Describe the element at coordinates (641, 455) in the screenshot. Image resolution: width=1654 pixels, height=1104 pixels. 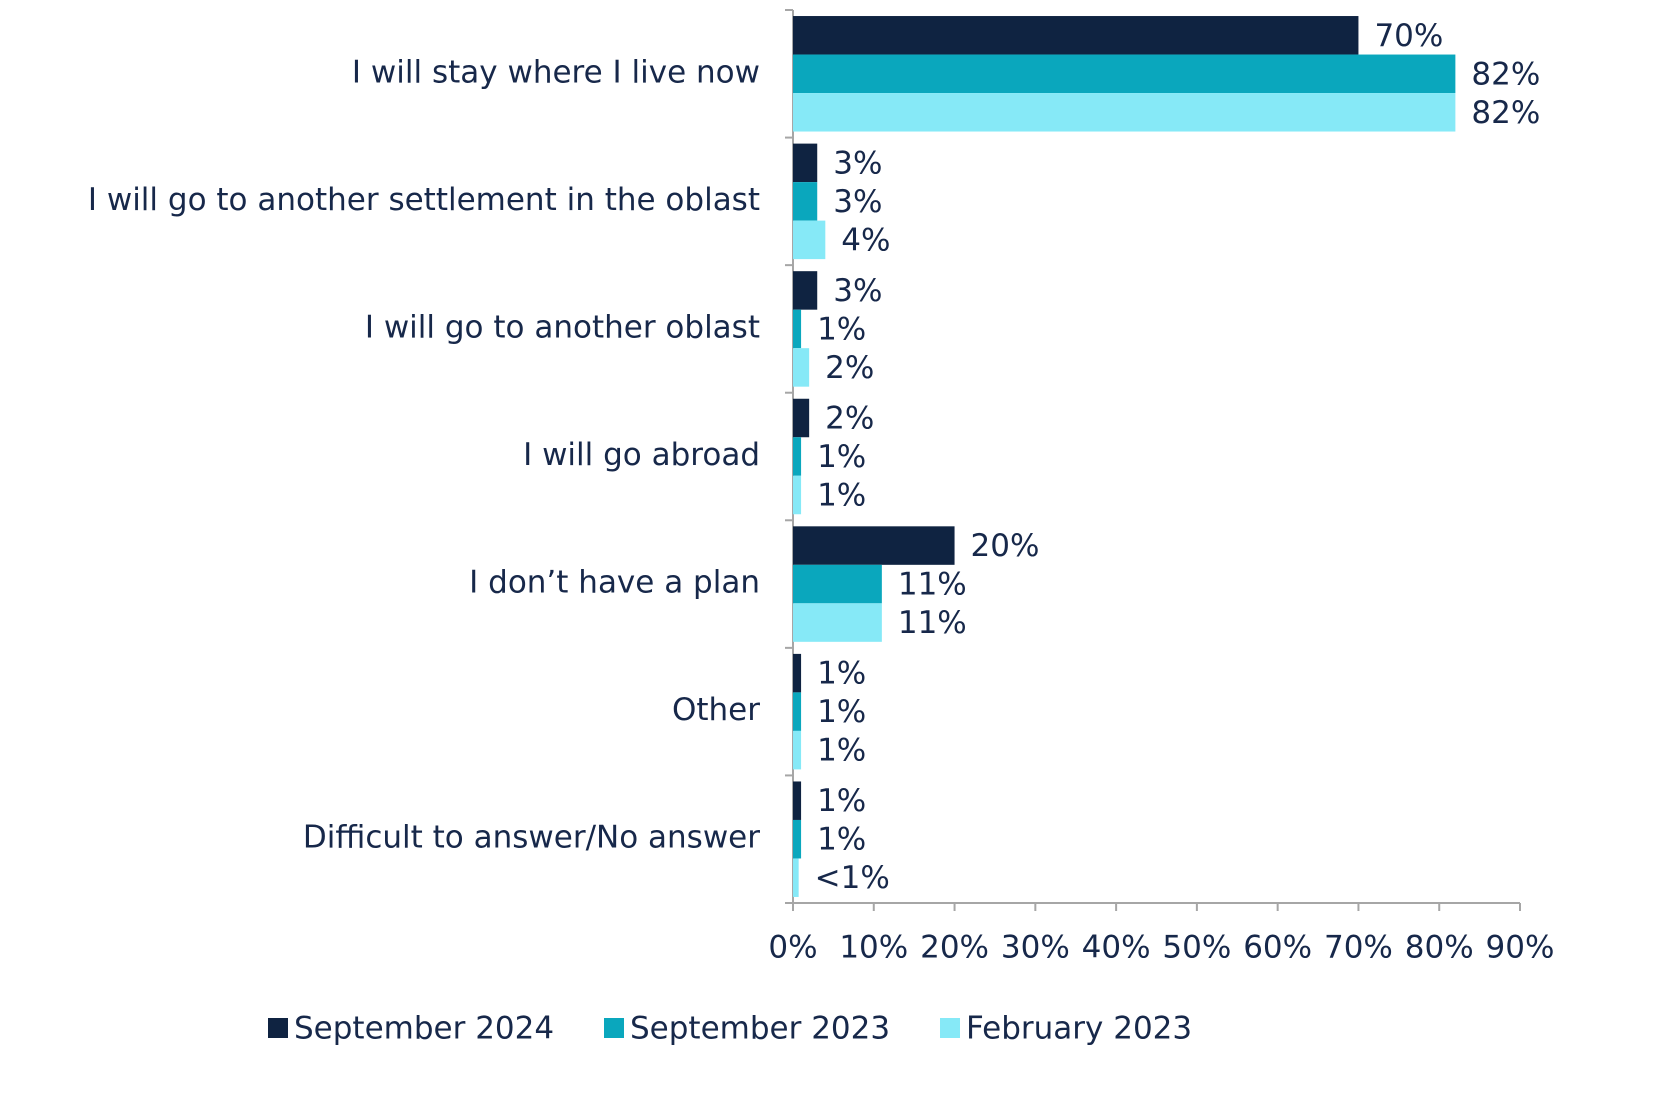
I see `category-label: I will go abroad` at that location.